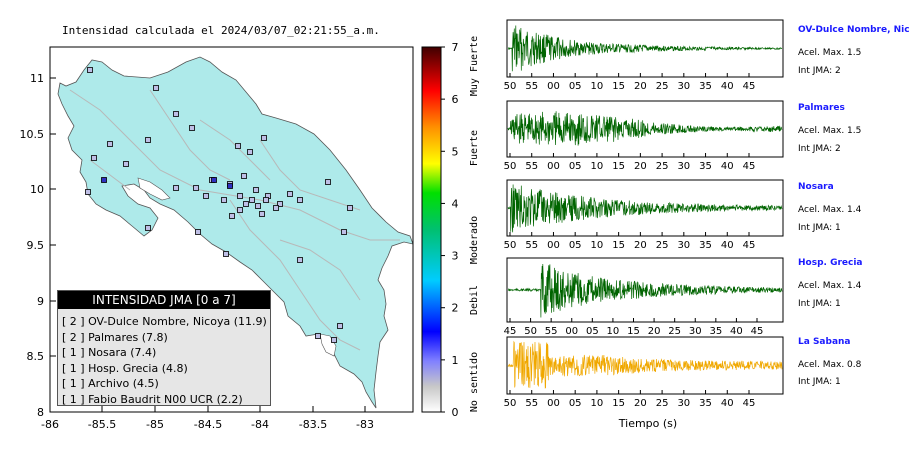 This screenshot has height=460, width=910. Describe the element at coordinates (115, 337) in the screenshot. I see `legend-row: [ 2 ] Palmares (7.8)` at that location.